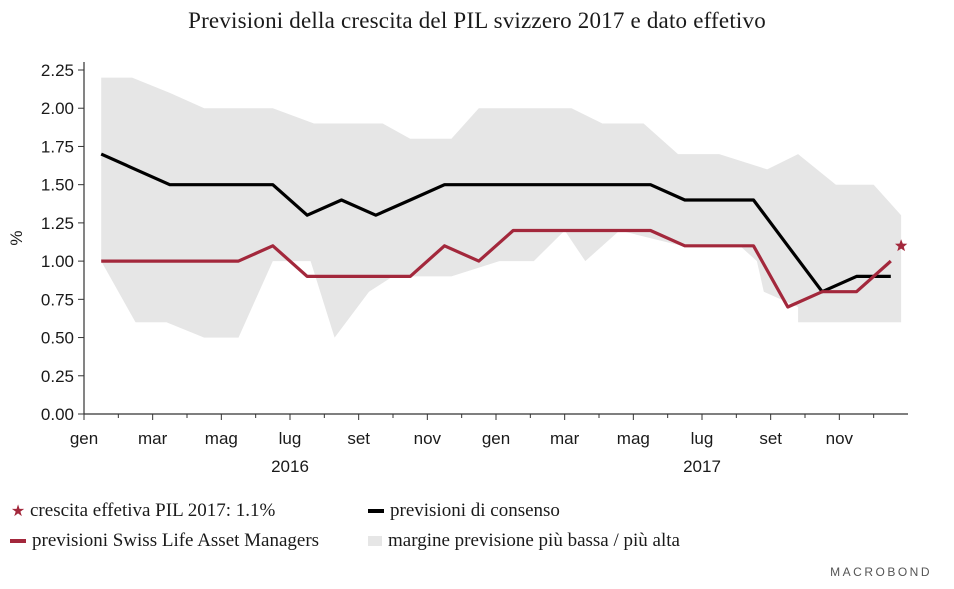 The height and width of the screenshot is (589, 954). Describe the element at coordinates (57, 299) in the screenshot. I see `y-tick-label: 0.75` at that location.